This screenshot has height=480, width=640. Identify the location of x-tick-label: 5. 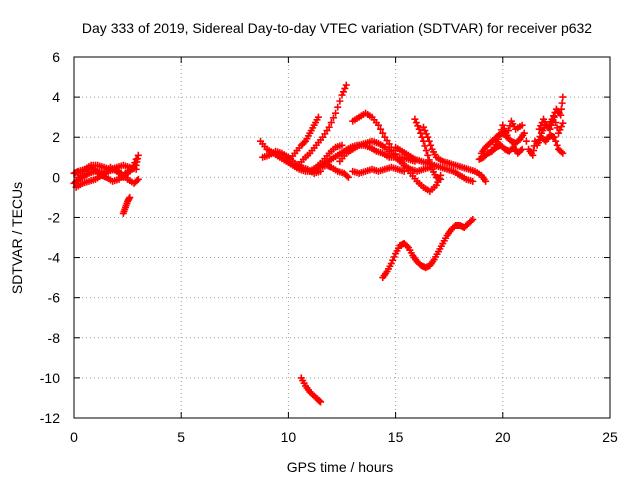
(181, 437).